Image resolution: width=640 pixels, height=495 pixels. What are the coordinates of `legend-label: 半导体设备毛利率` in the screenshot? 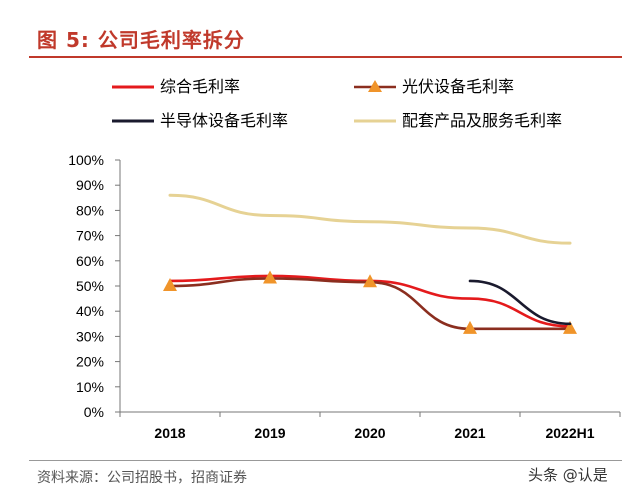 It's located at (224, 120).